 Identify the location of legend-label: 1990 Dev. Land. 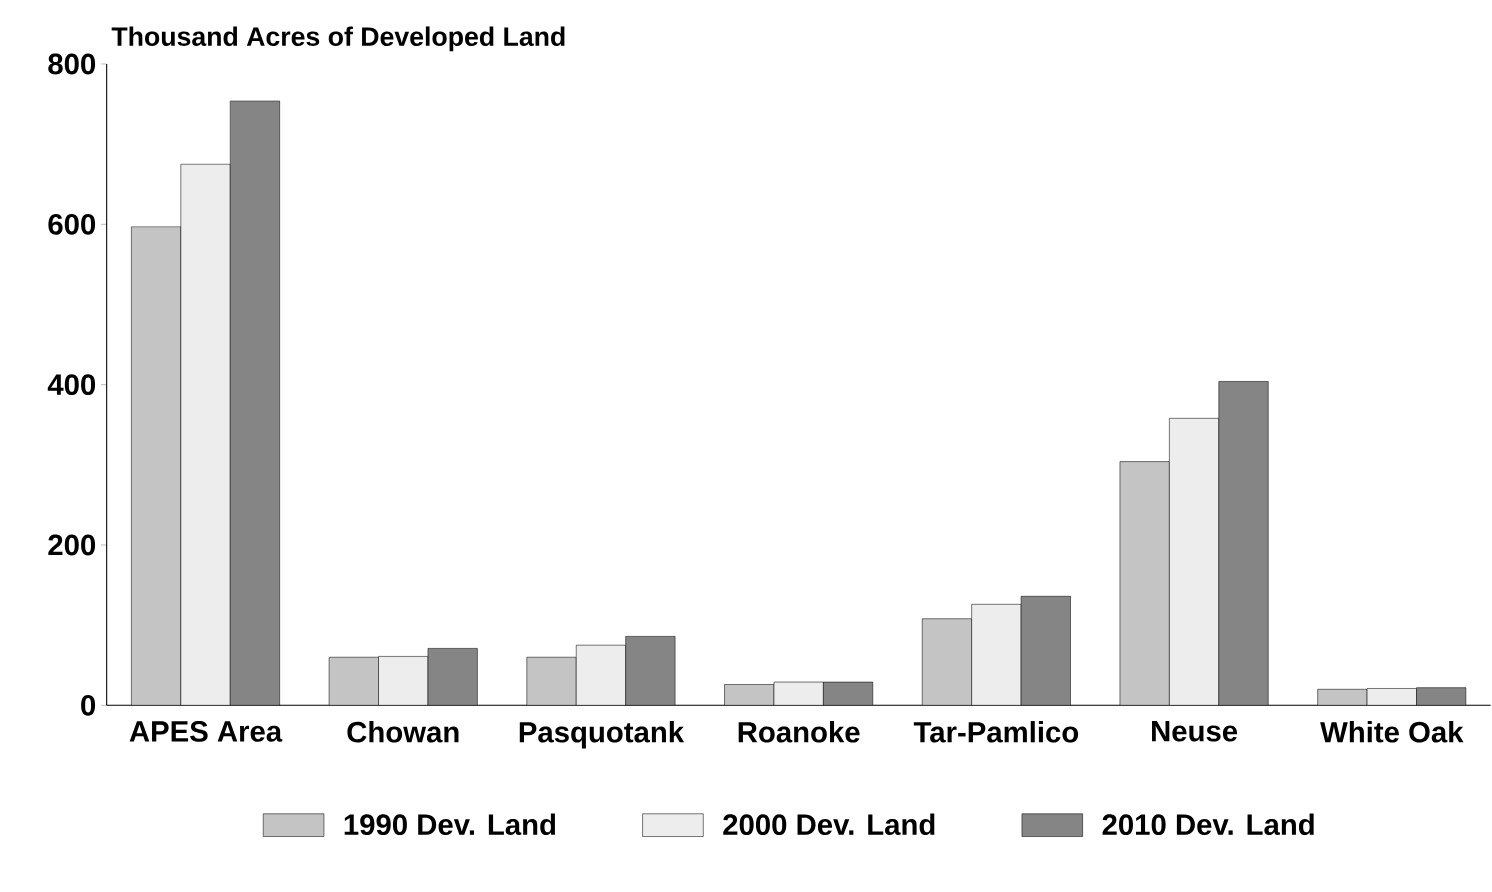
(450, 824).